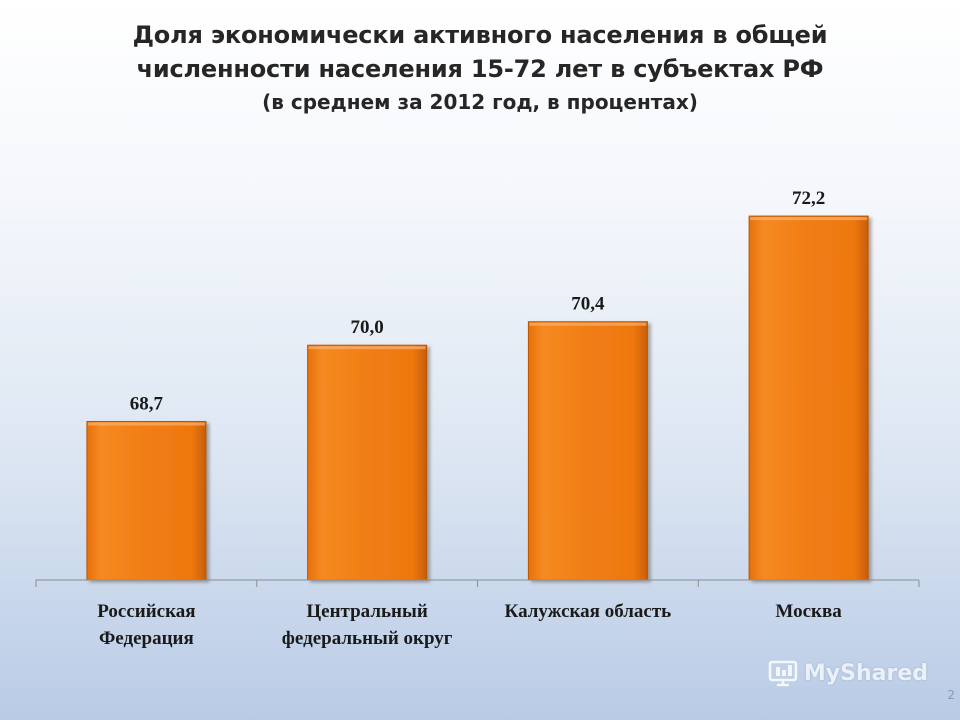  What do you see at coordinates (366, 327) in the screenshot?
I see `data-label-1: 70,0` at bounding box center [366, 327].